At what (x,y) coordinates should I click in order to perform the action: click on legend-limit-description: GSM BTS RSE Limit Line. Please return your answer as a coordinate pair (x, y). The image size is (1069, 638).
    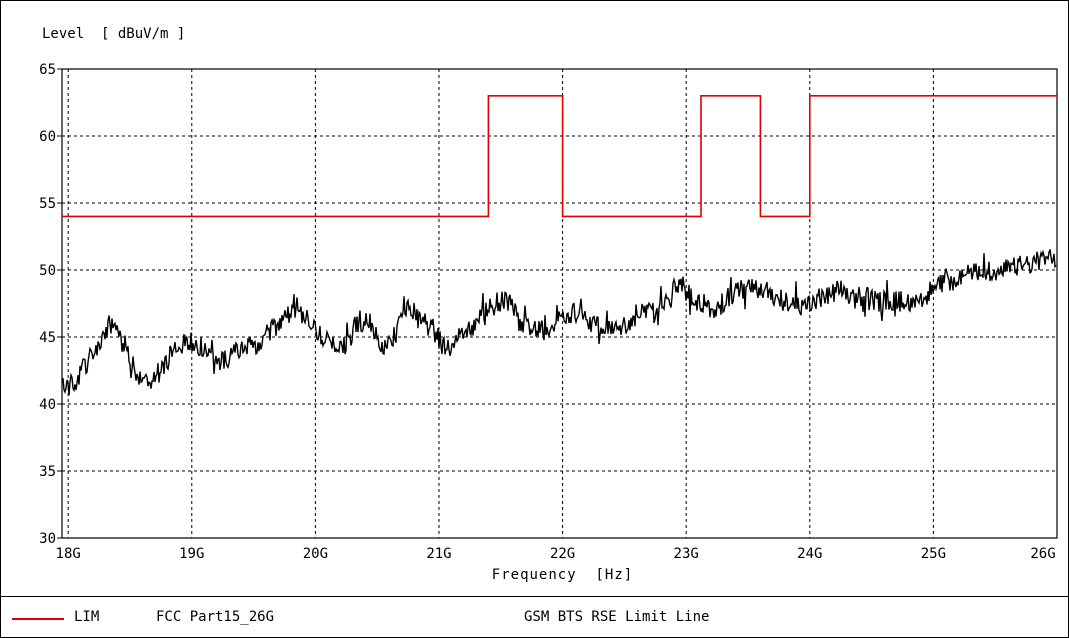
    Looking at the image, I should click on (617, 617).